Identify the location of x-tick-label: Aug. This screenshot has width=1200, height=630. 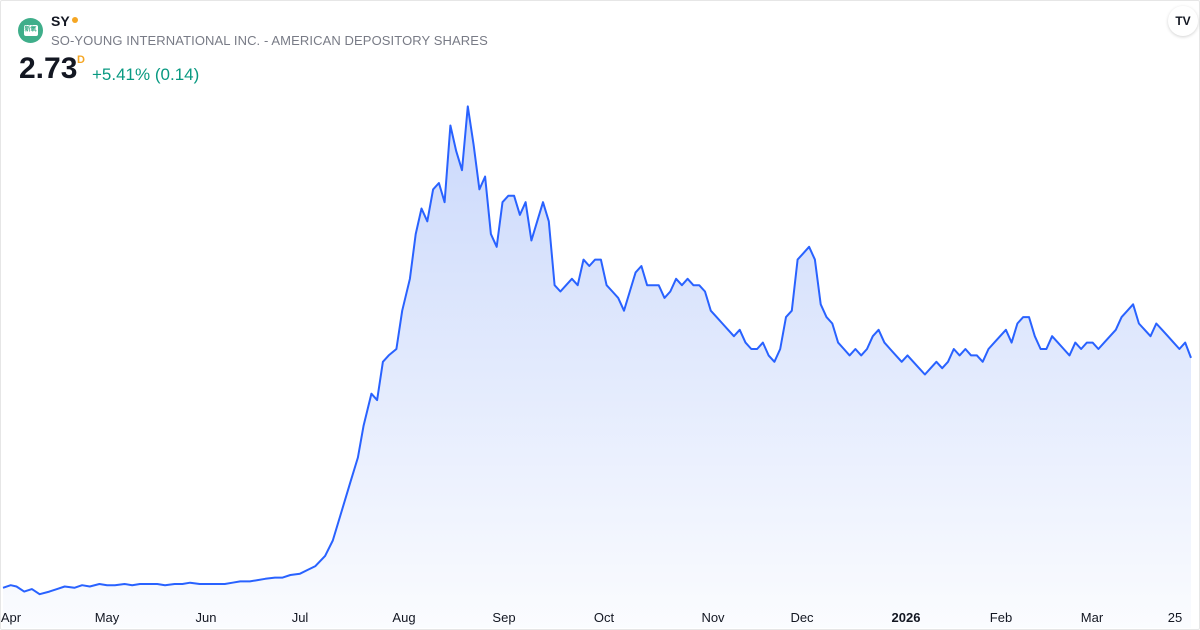
(403, 617).